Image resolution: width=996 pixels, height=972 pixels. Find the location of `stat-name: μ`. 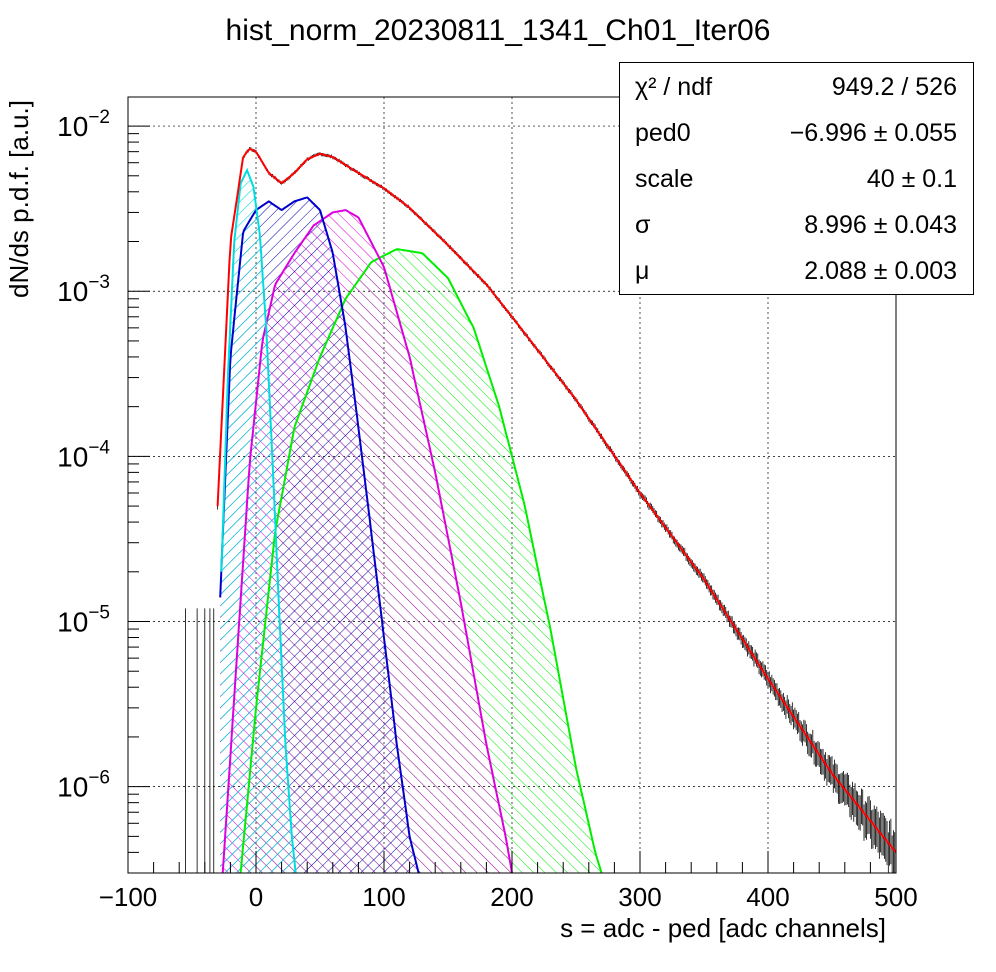

stat-name: μ is located at coordinates (642, 271).